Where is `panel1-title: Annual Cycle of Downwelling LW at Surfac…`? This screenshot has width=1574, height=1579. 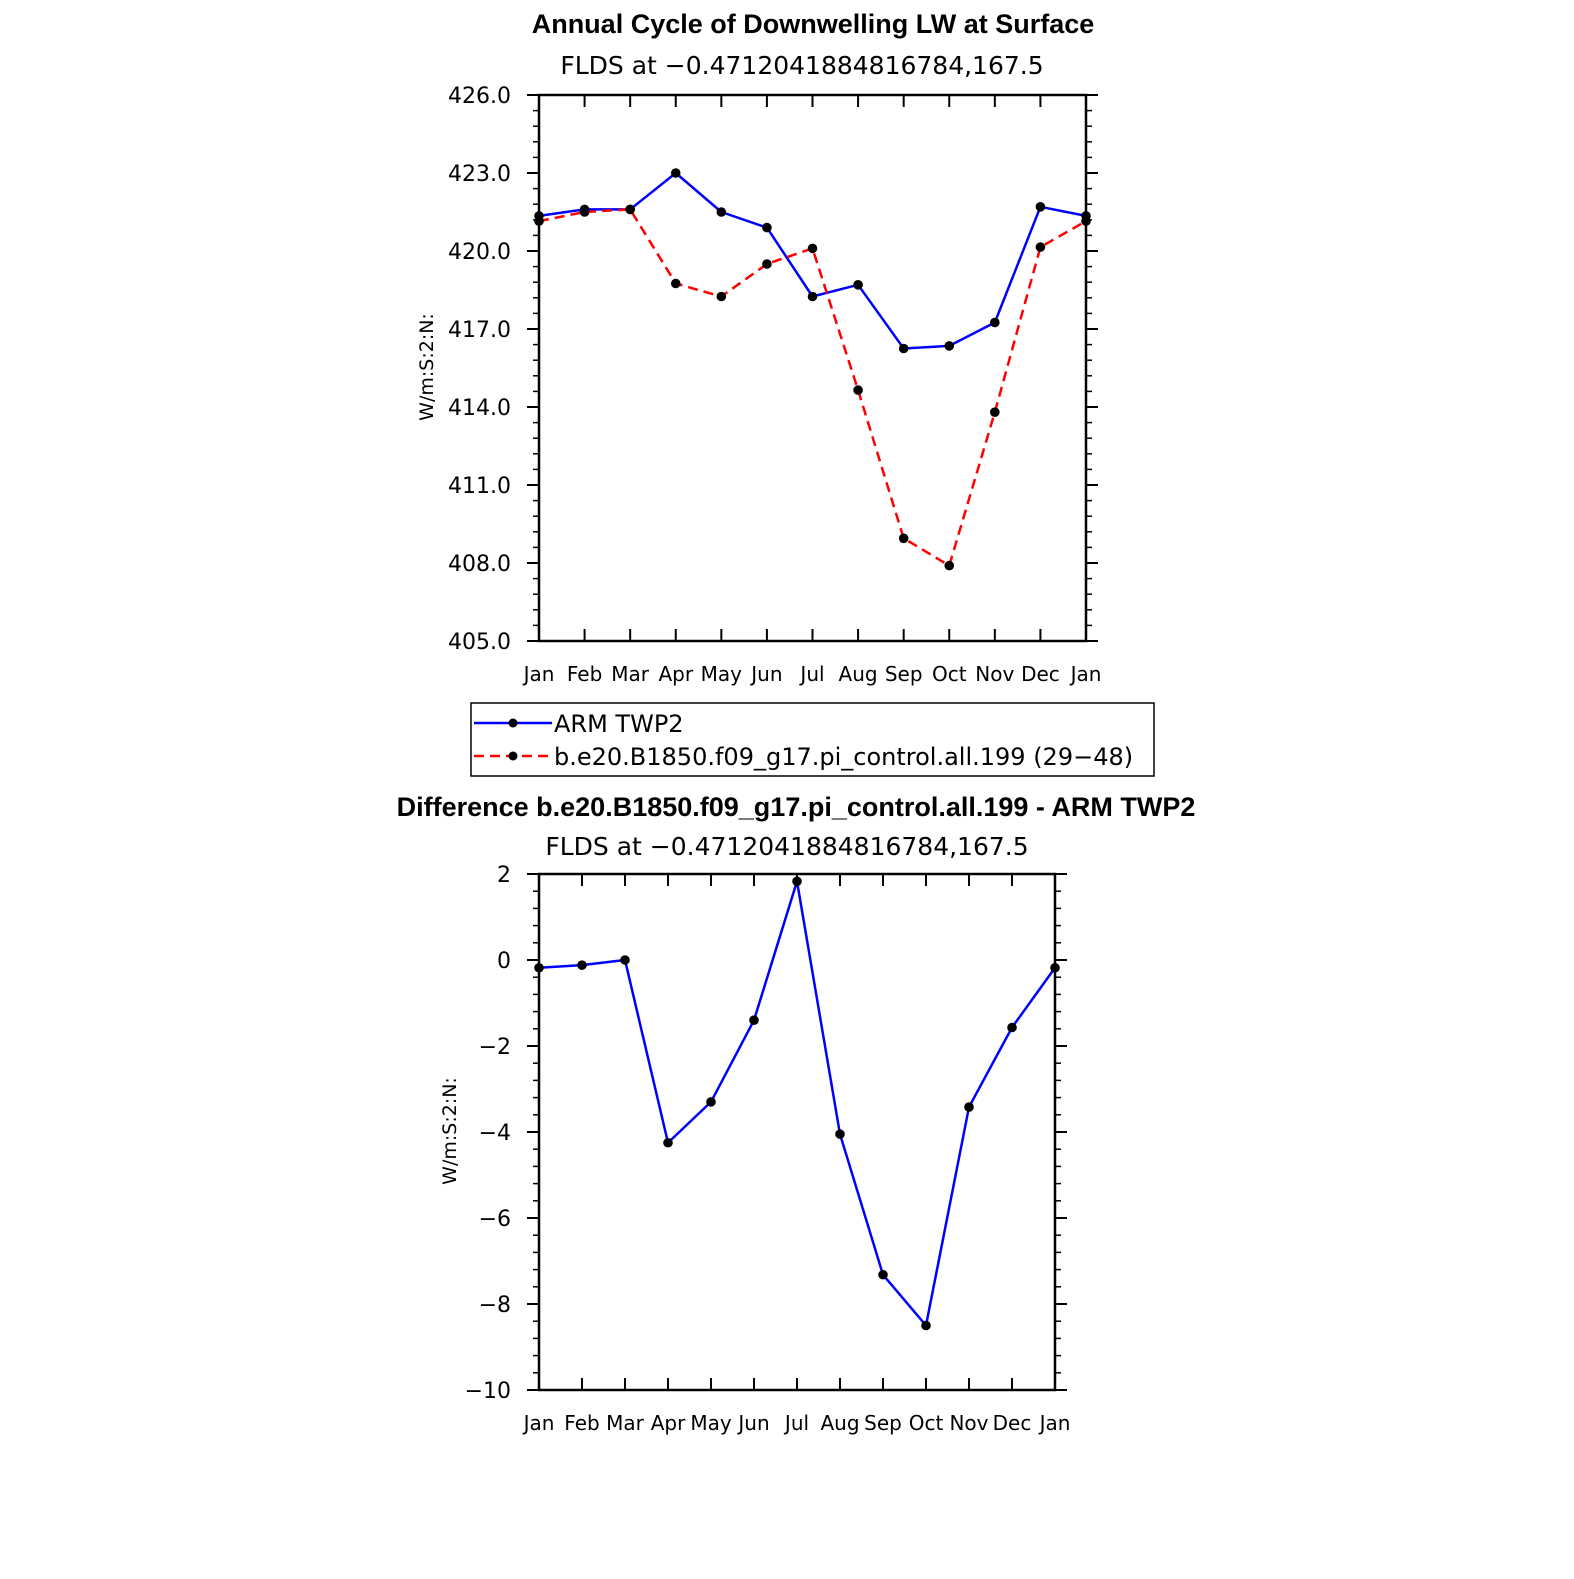 panel1-title: Annual Cycle of Downwelling LW at Surfac… is located at coordinates (813, 24).